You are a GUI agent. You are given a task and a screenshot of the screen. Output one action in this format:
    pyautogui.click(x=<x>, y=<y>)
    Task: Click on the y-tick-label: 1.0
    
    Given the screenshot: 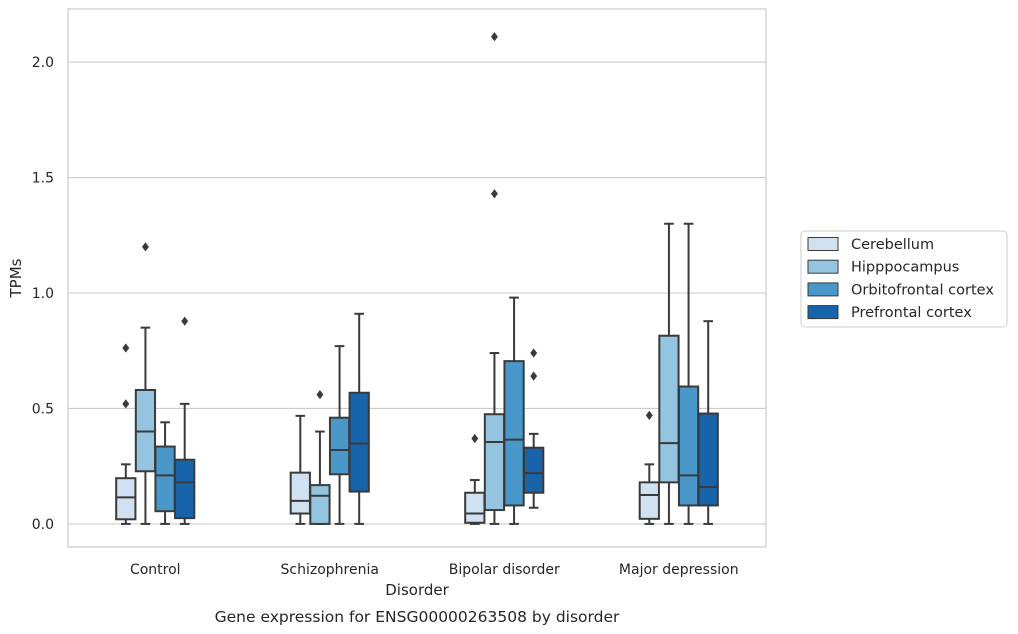 What is the action you would take?
    pyautogui.click(x=43, y=294)
    